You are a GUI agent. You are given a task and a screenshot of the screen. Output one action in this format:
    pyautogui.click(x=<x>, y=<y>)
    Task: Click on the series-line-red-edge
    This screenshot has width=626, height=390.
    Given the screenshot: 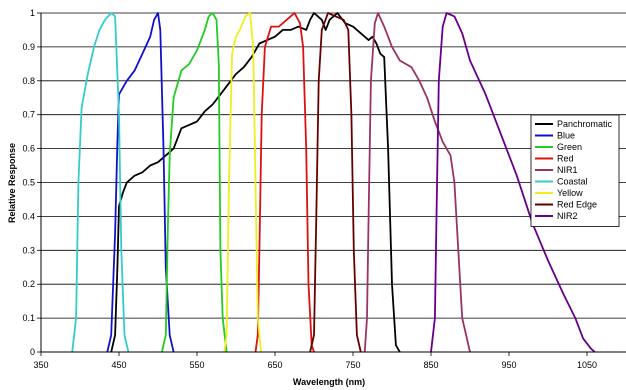 What is the action you would take?
    pyautogui.click(x=335, y=182)
    